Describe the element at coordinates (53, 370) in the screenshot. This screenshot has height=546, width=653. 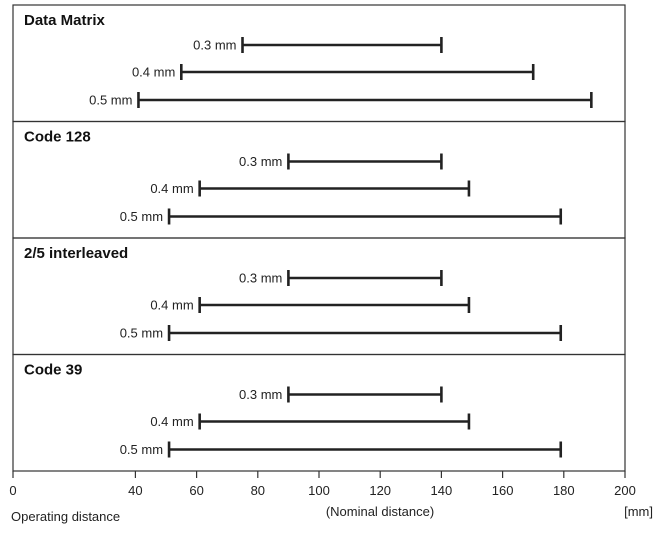
I see `section-title: Code 39` at that location.